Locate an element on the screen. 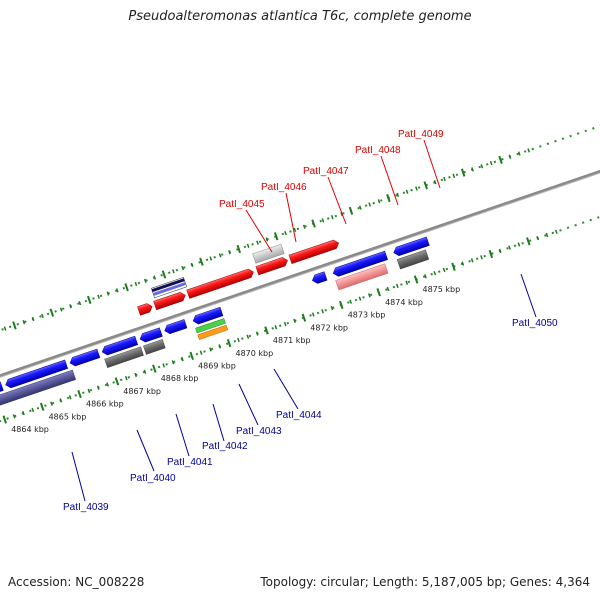 The width and height of the screenshot is (600, 600). tick-label: 4872 kbp is located at coordinates (329, 327).